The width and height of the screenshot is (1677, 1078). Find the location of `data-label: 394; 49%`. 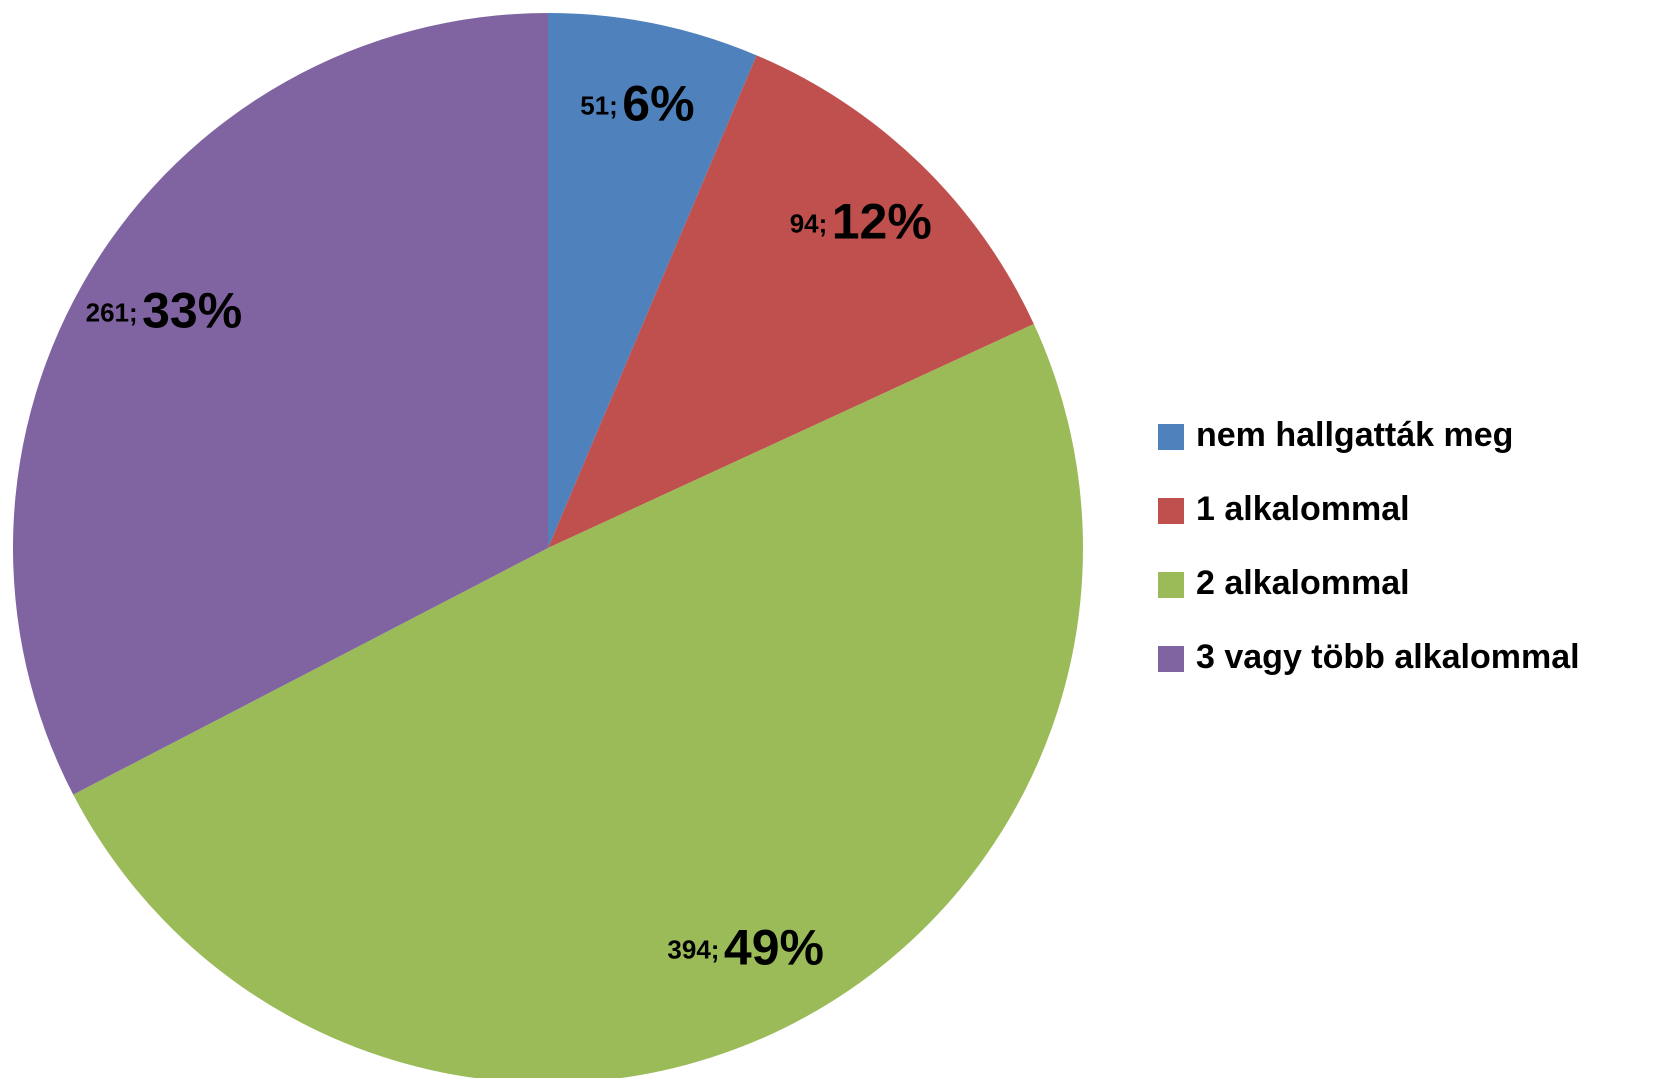

data-label: 394; 49% is located at coordinates (745, 948).